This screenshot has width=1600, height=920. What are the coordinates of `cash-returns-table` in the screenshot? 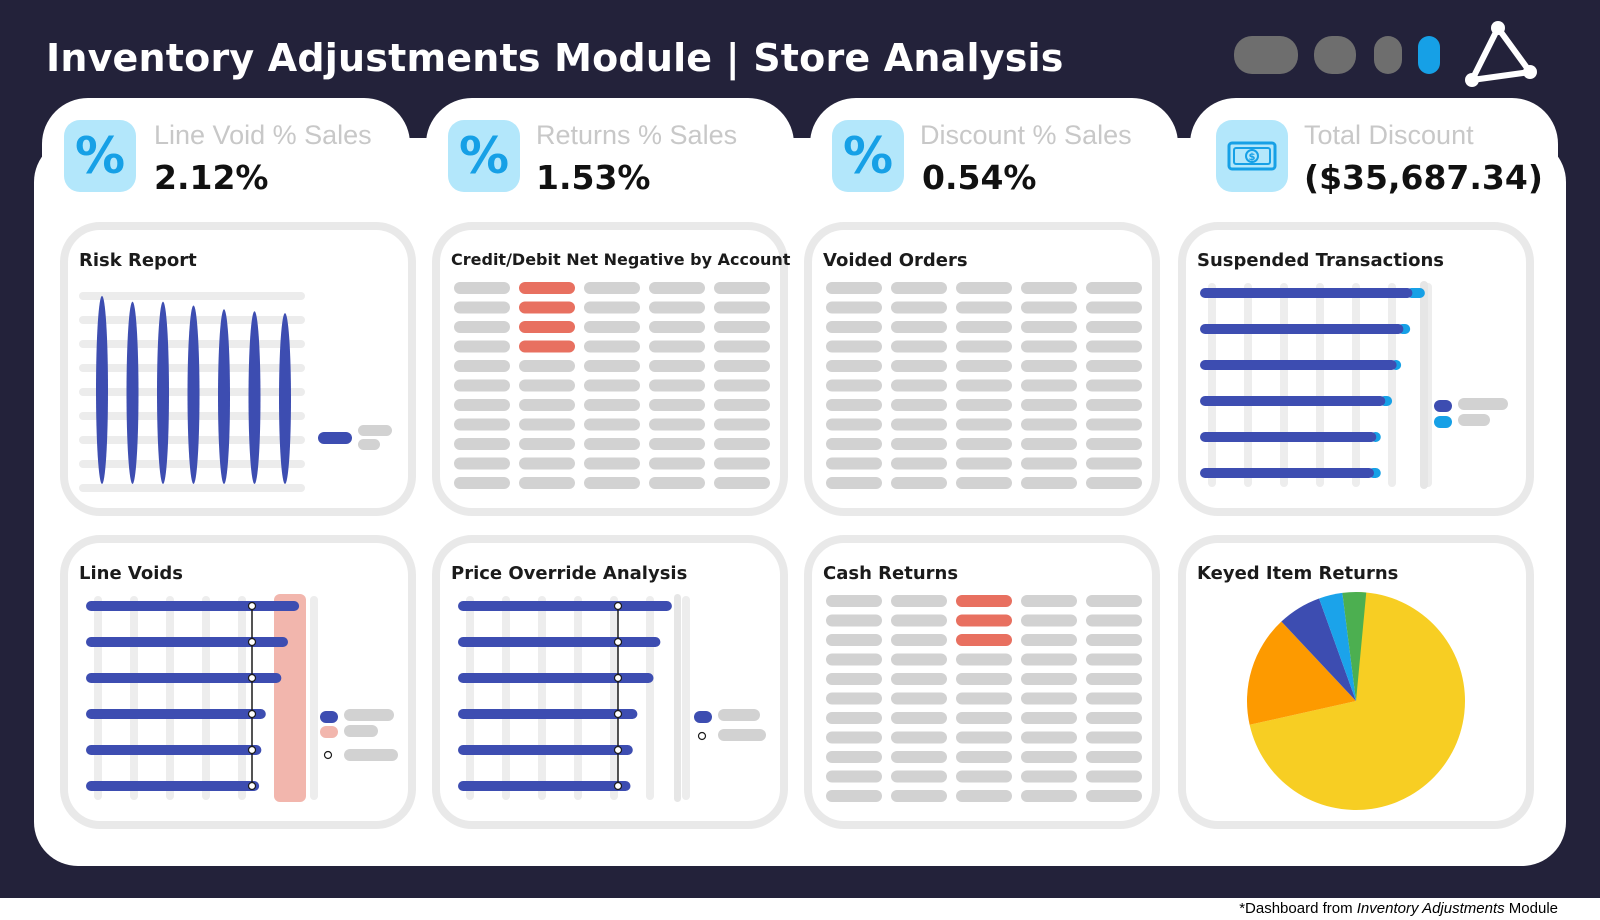 It's located at (984, 698).